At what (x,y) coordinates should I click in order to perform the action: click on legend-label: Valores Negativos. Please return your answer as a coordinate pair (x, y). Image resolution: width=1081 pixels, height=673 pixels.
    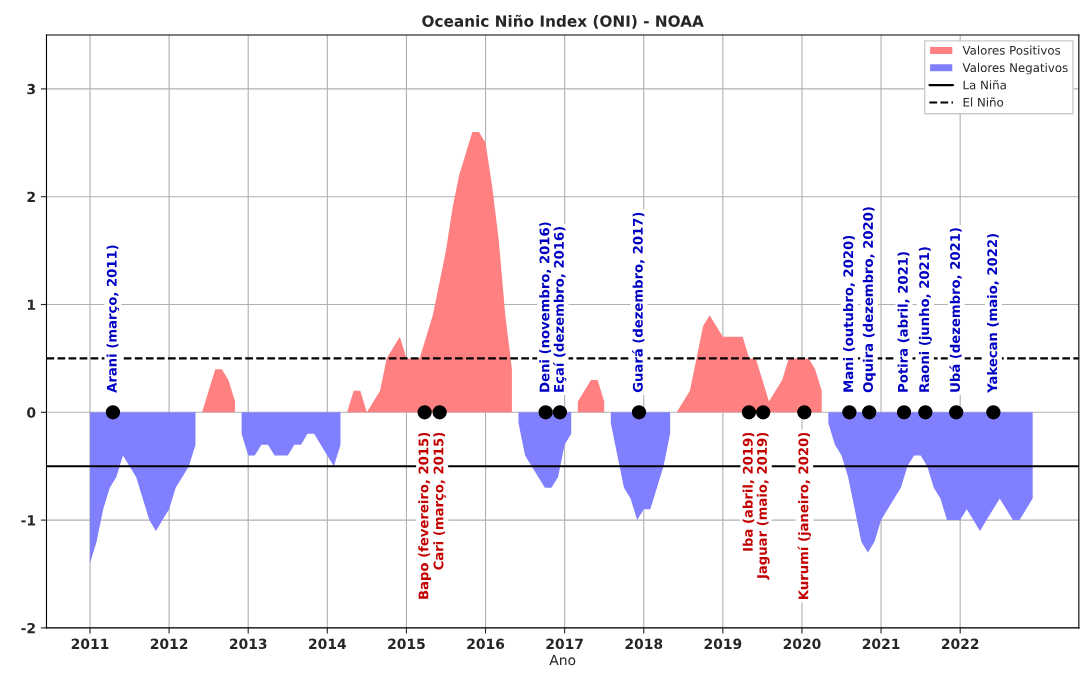
    Looking at the image, I should click on (1015, 68).